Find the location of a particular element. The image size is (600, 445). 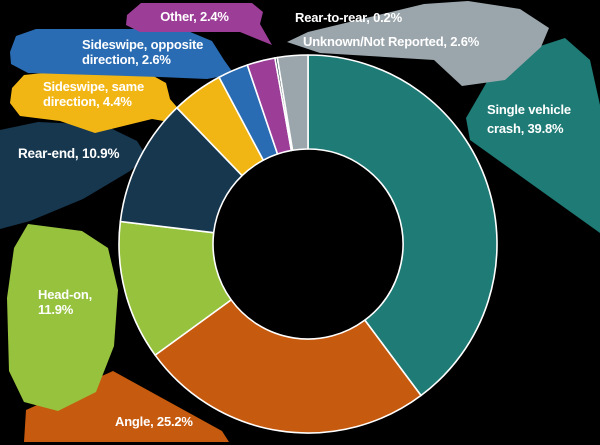

callout-head-on is located at coordinates (62, 317).